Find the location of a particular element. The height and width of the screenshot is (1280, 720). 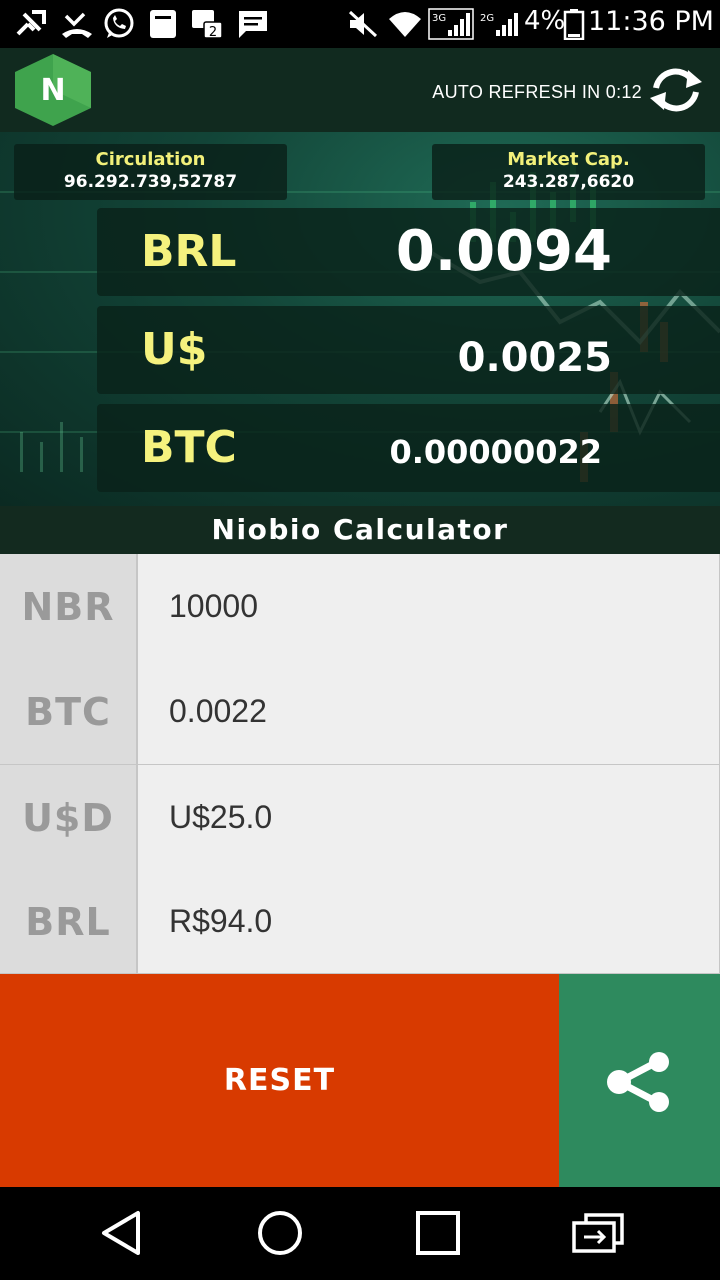

status-bar: 2 3G 2G 4% 11:36 PM is located at coordinates (360, 24).